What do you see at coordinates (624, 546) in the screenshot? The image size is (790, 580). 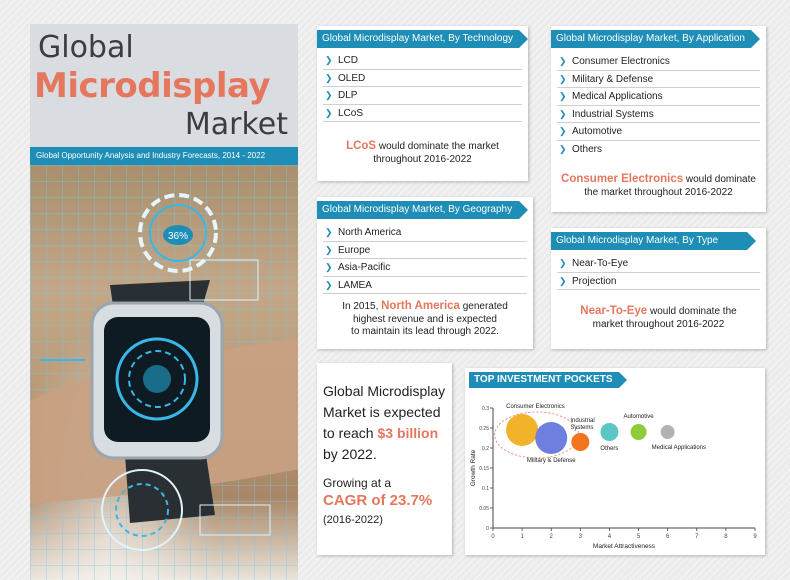 I see `x-axis-label: Market Attractiveness` at bounding box center [624, 546].